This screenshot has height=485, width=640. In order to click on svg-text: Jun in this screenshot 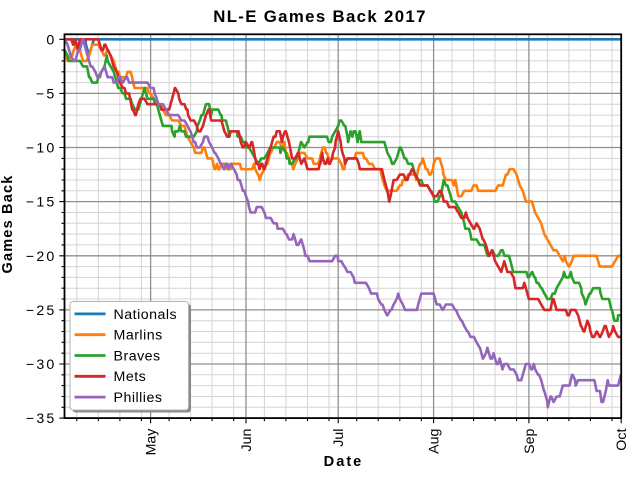, I will do `click(247, 440)`.